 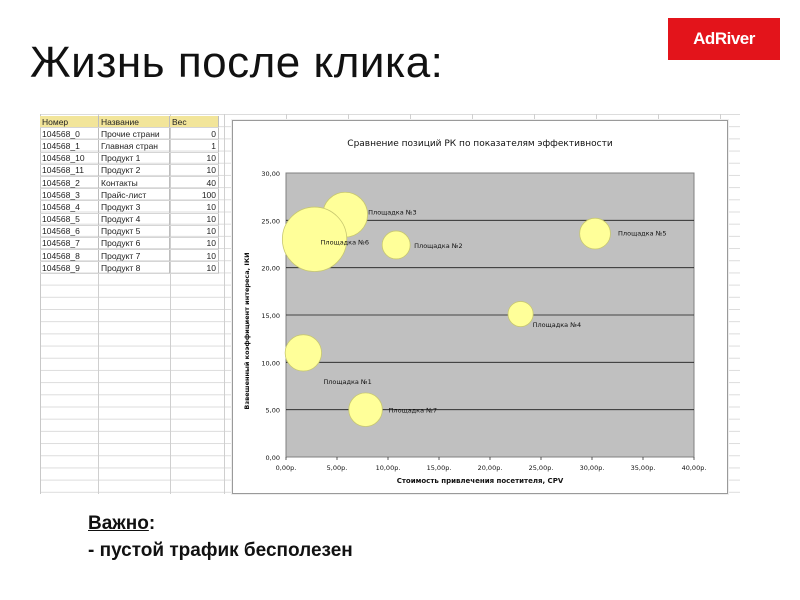 I want to click on cell-number: 104568_0, so click(x=69, y=134).